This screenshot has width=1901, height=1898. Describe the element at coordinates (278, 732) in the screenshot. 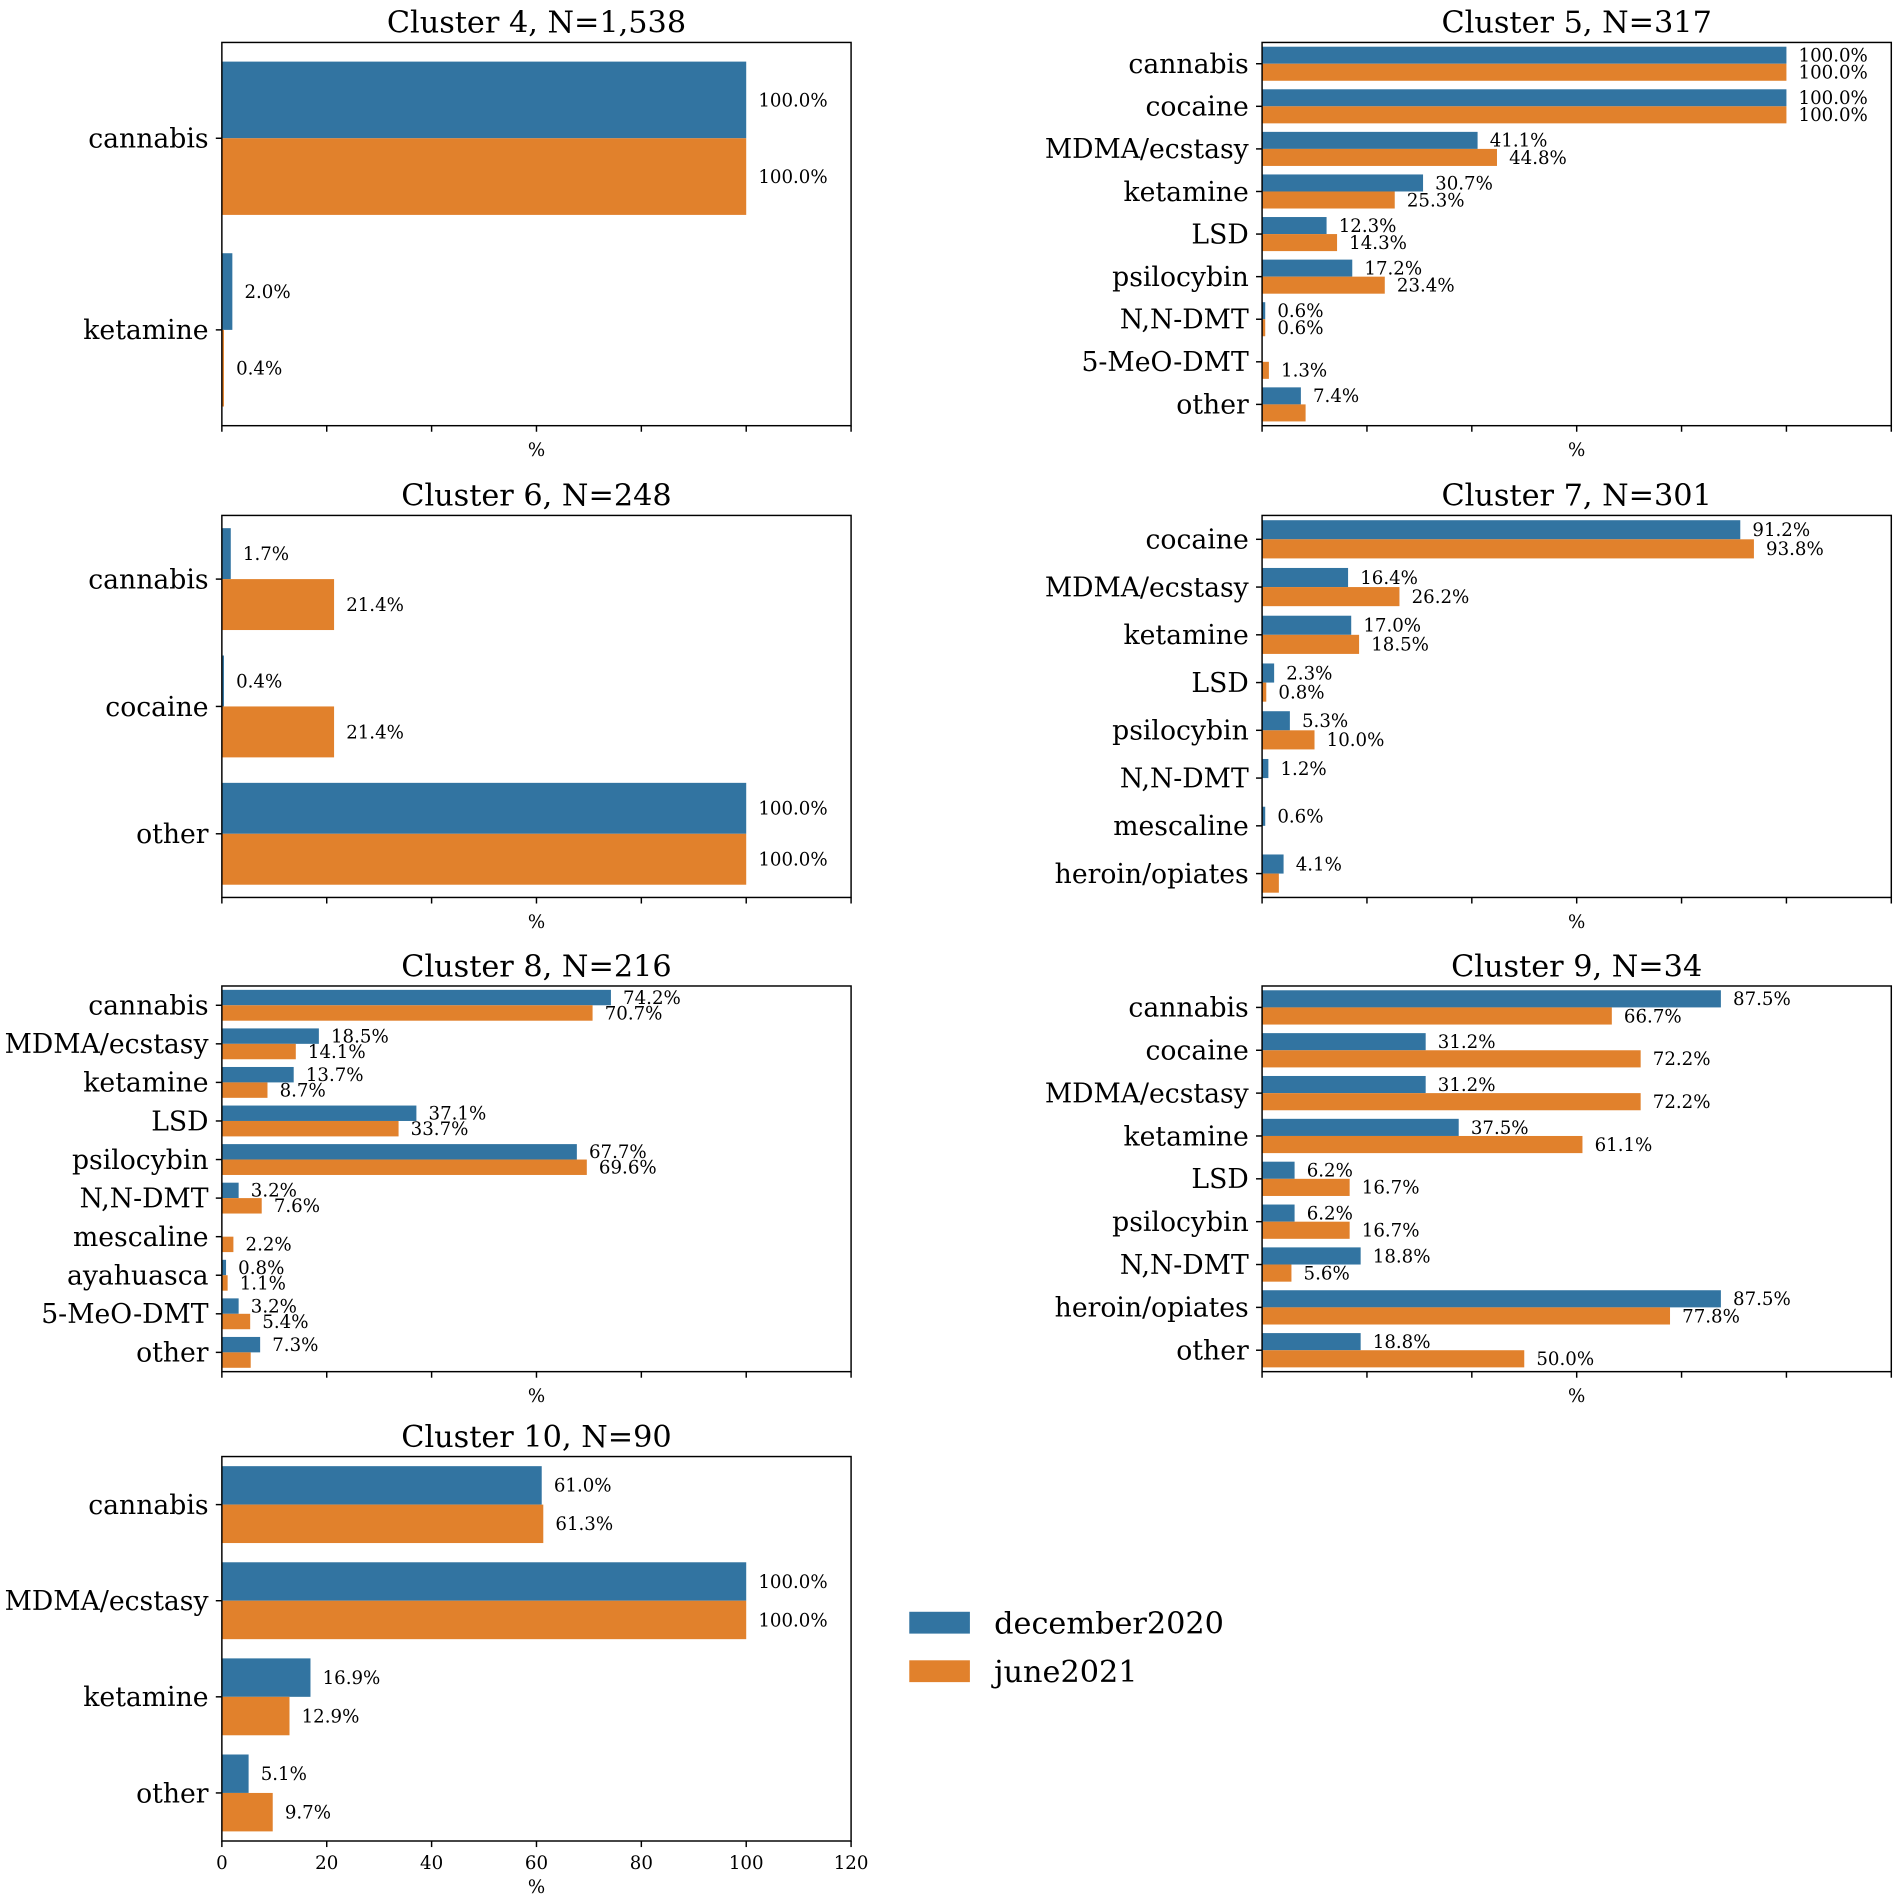

I see `cluster-6-cocaine-june2021-bar` at that location.